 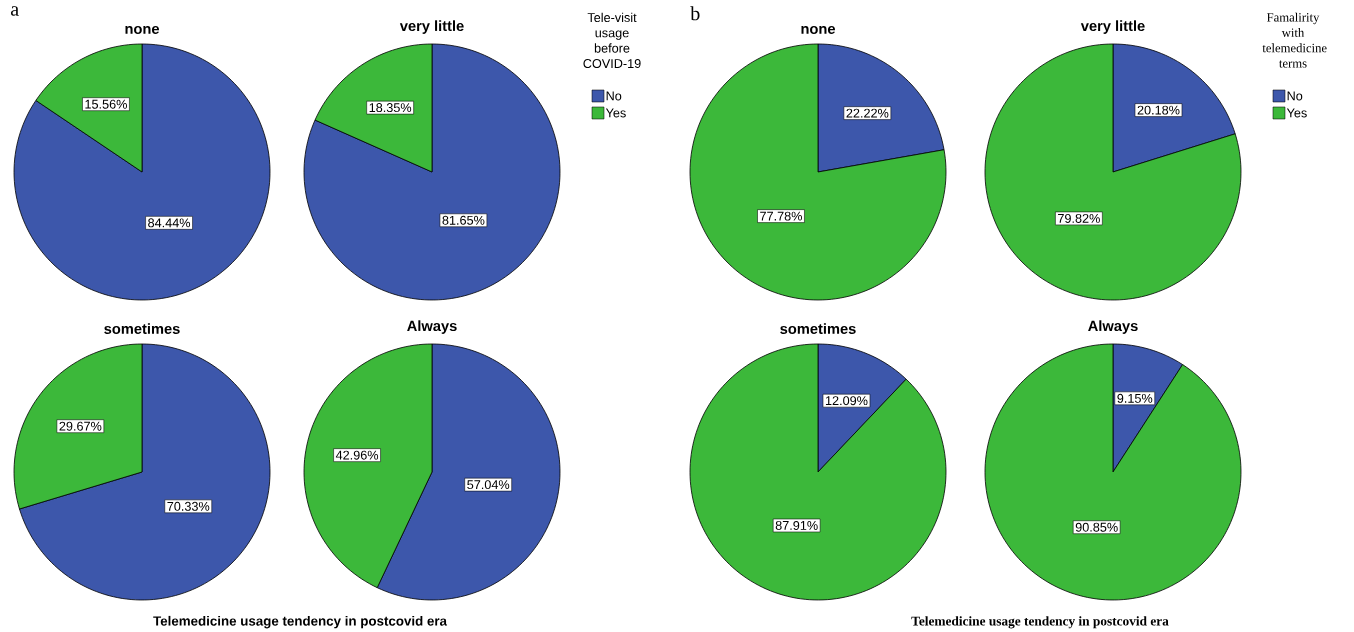 What do you see at coordinates (1079, 218) in the screenshot?
I see `data-label: 79.82%` at bounding box center [1079, 218].